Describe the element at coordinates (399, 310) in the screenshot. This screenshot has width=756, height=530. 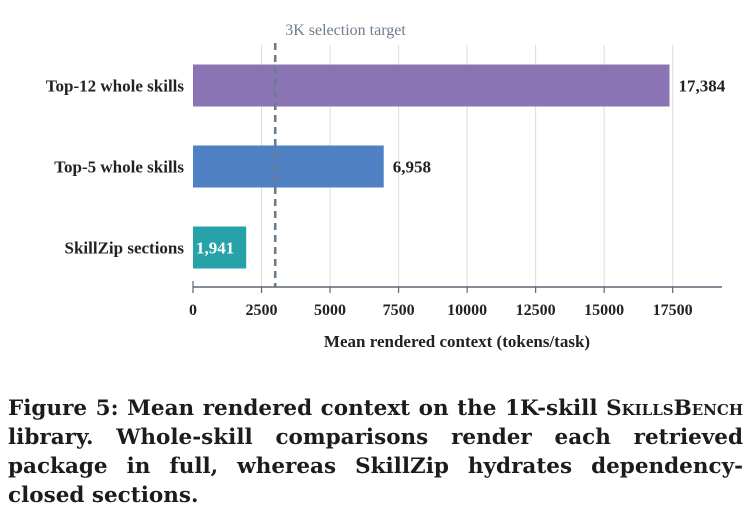
I see `x-tick-label: 7500` at that location.